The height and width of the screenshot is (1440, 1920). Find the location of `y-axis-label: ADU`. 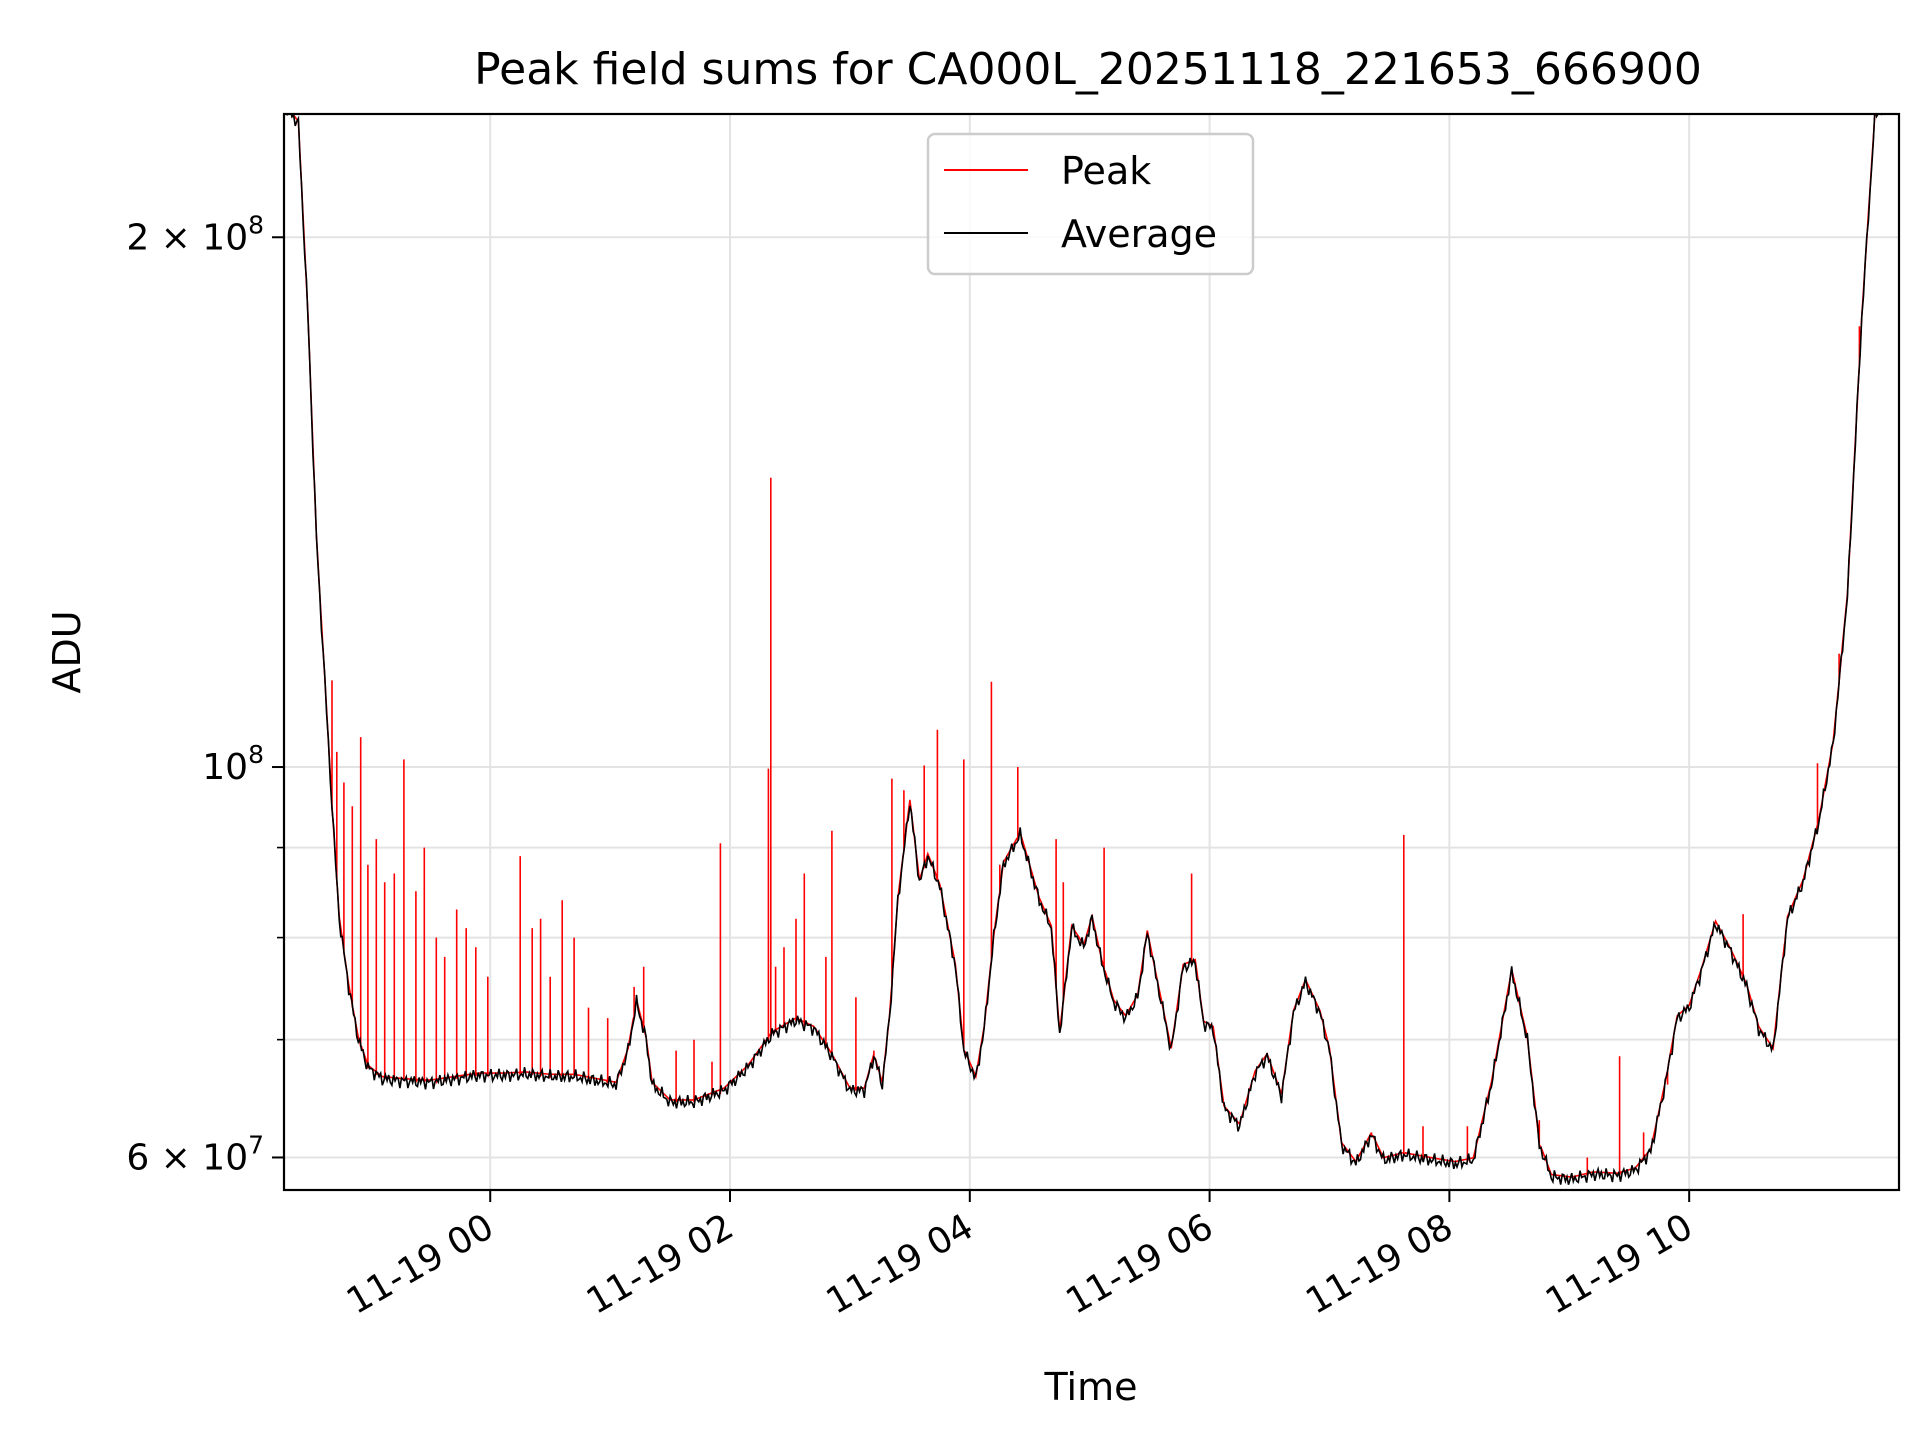

y-axis-label: ADU is located at coordinates (67, 651).